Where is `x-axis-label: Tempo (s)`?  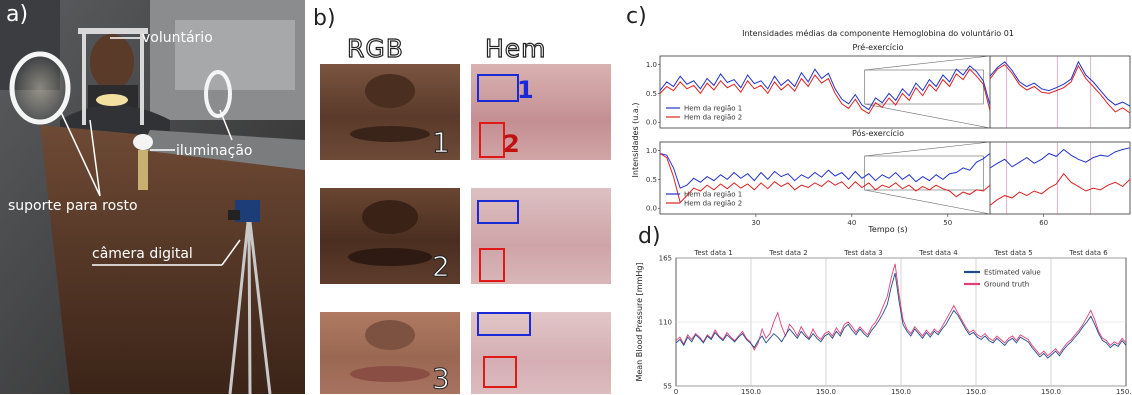
x-axis-label: Tempo (s) is located at coordinates (887, 229).